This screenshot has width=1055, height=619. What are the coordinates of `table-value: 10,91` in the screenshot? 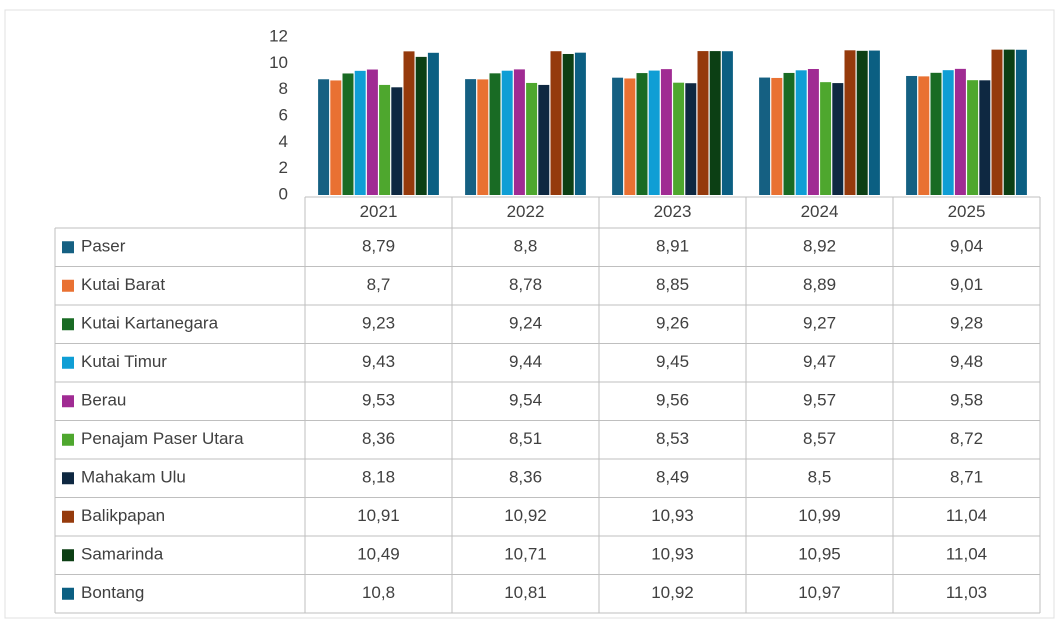 It's located at (378, 515).